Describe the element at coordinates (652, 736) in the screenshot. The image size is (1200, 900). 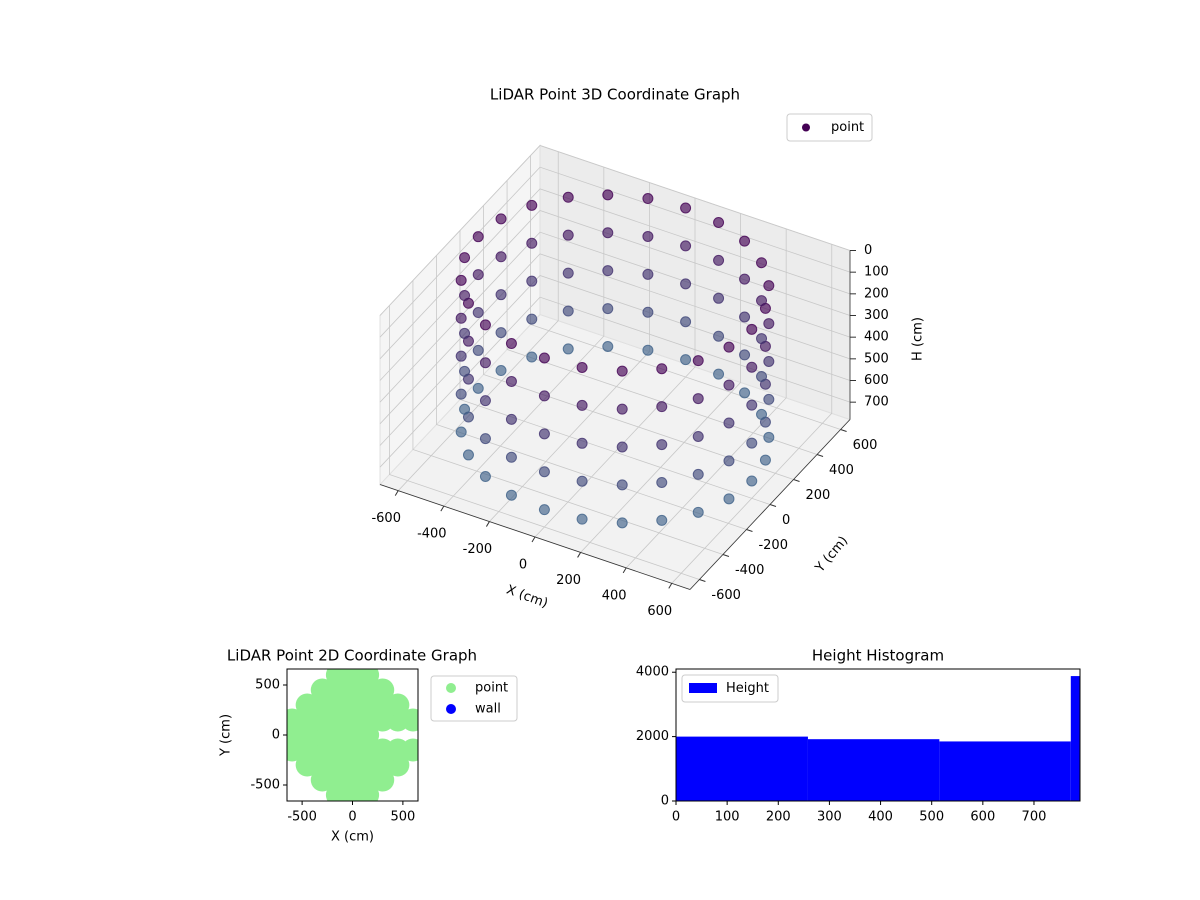
I see `y-tick-label: 2000` at that location.